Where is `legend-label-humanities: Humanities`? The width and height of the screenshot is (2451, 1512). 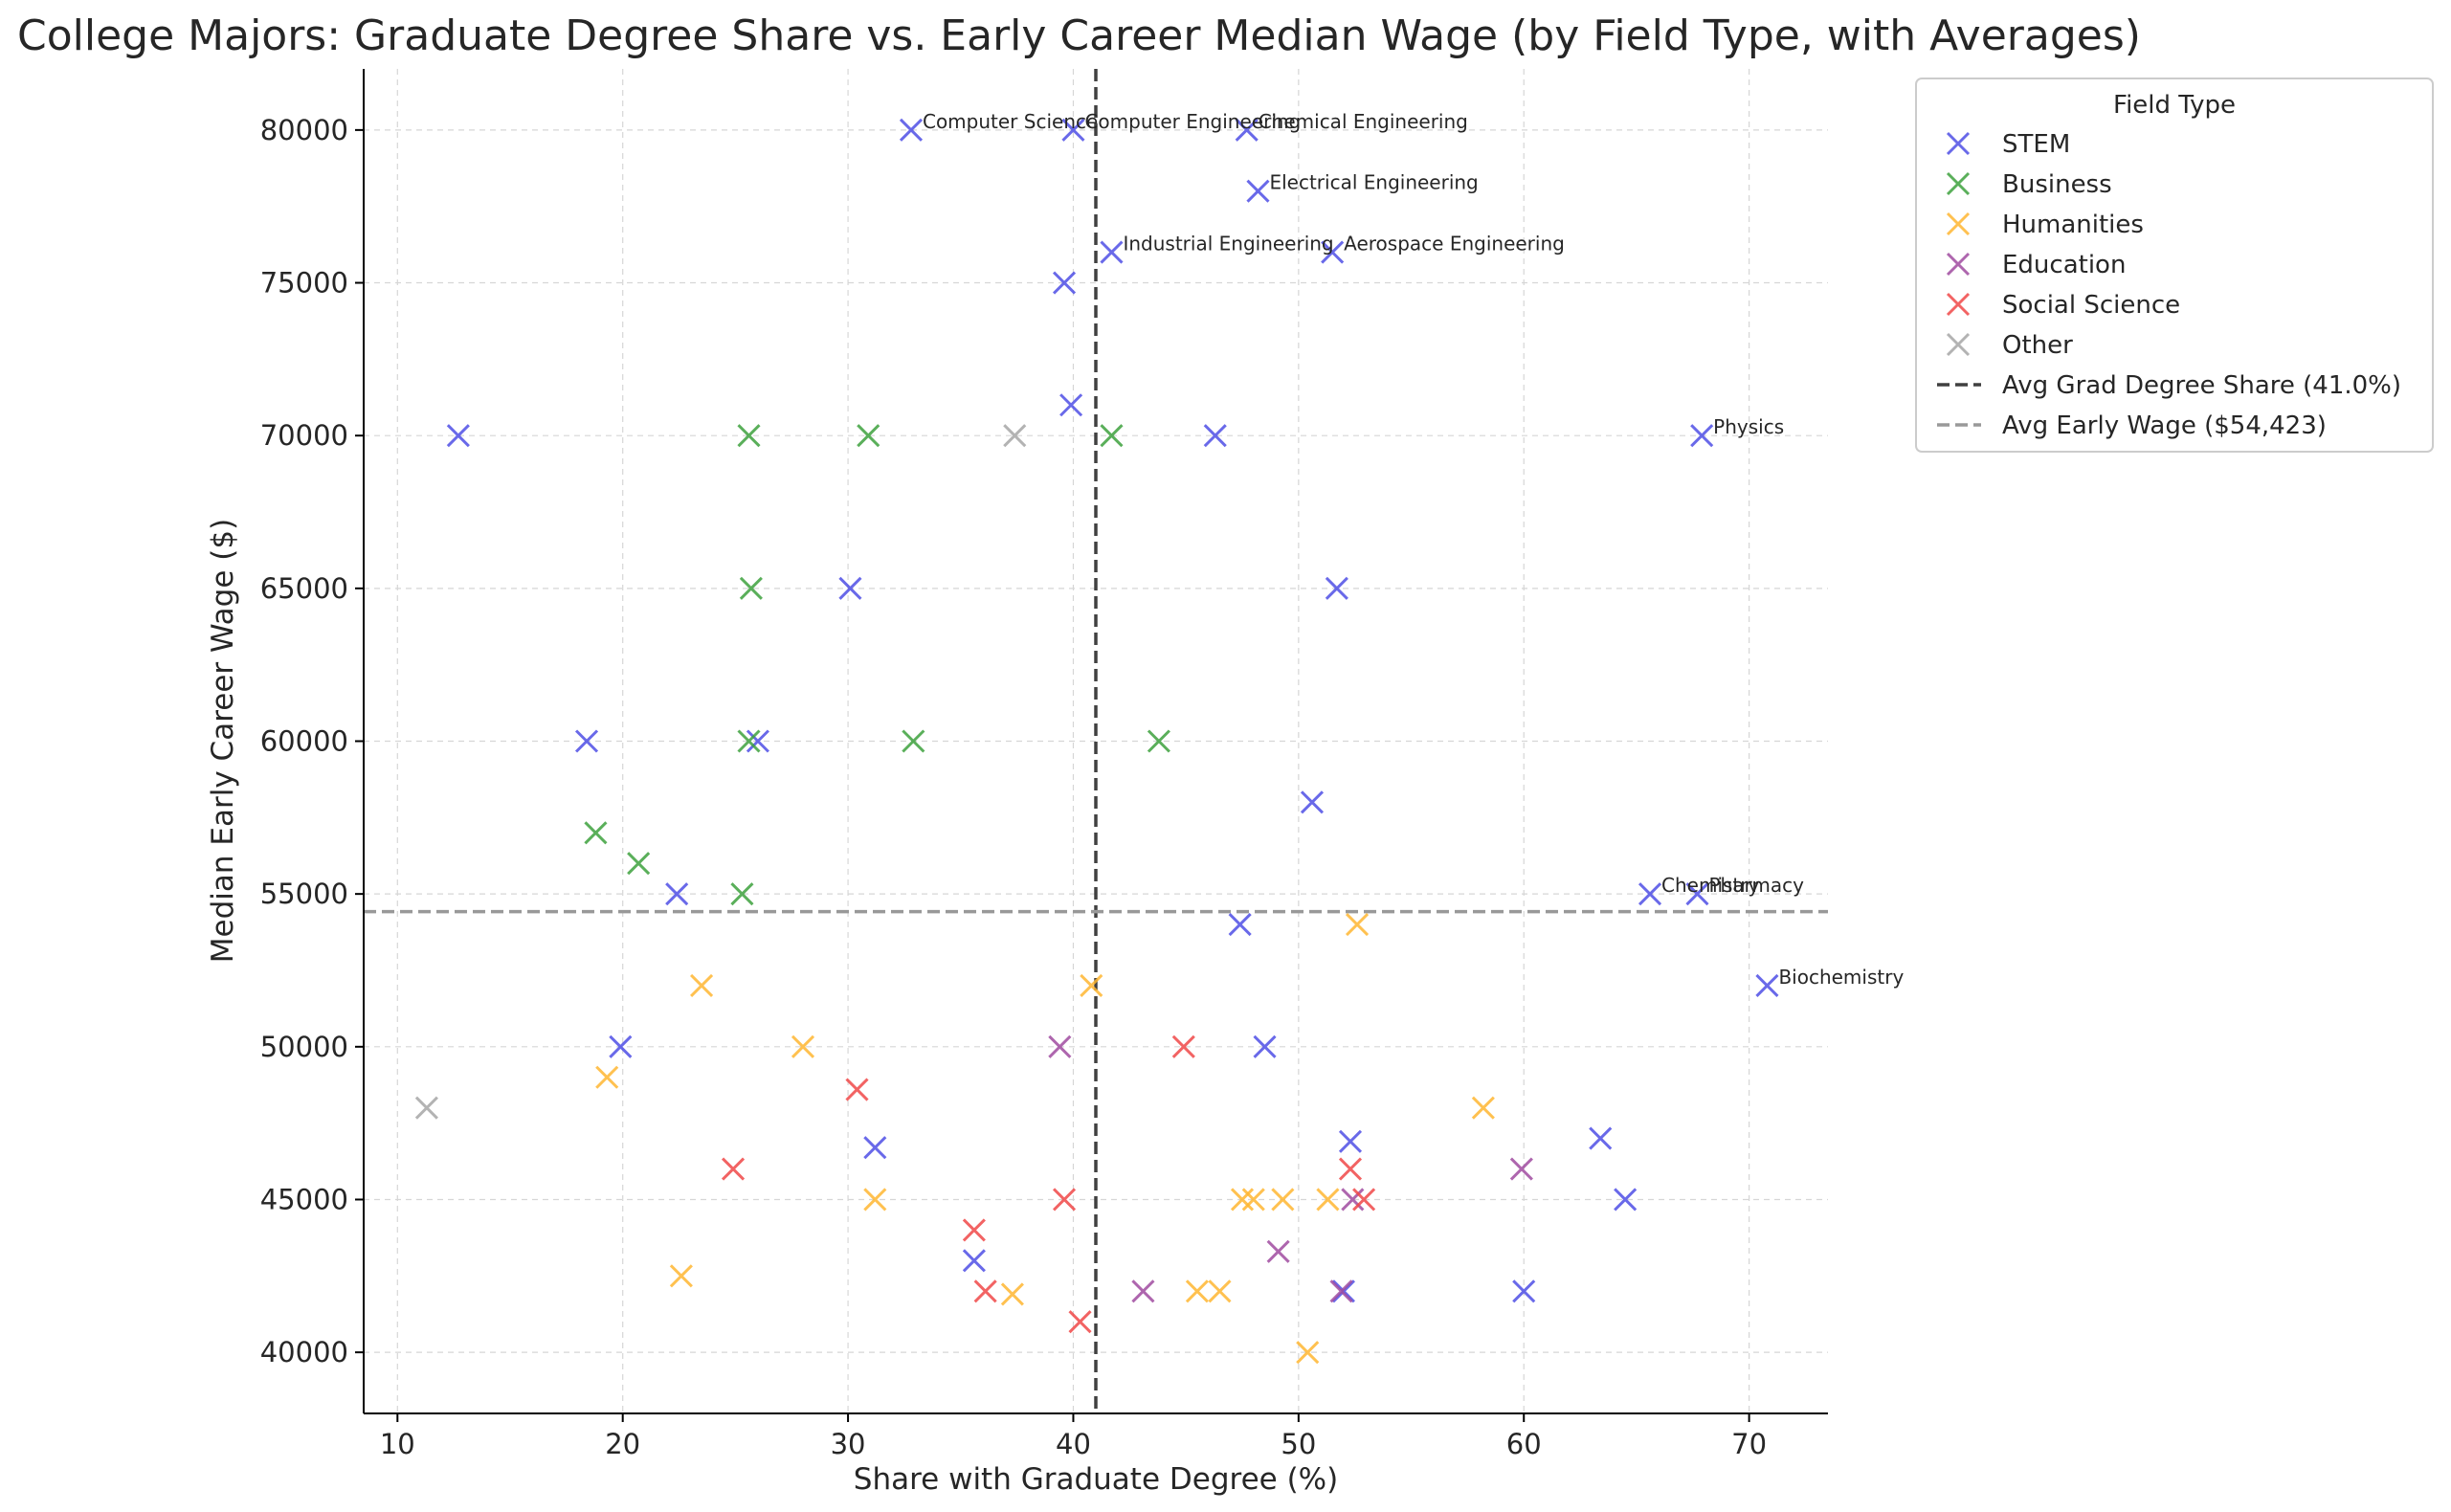
legend-label-humanities: Humanities is located at coordinates (2073, 225).